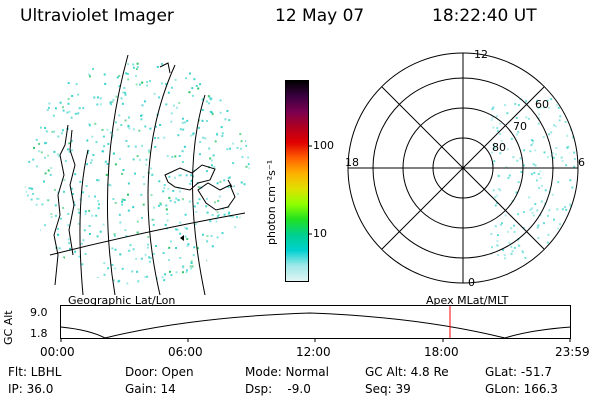 This screenshot has width=600, height=400. What do you see at coordinates (39, 333) in the screenshot?
I see `alt-ytick-low: 1.8` at bounding box center [39, 333].